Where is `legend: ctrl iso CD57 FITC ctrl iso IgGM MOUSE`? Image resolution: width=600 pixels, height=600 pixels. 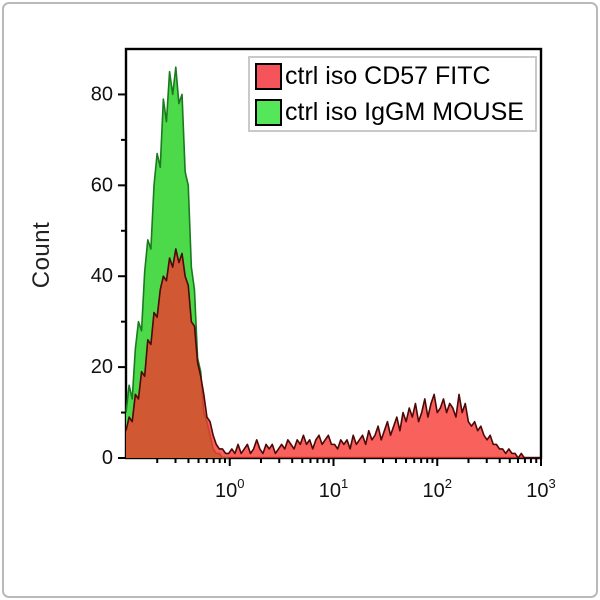 legend: ctrl iso CD57 FITC ctrl iso IgGM MOUSE is located at coordinates (392, 94).